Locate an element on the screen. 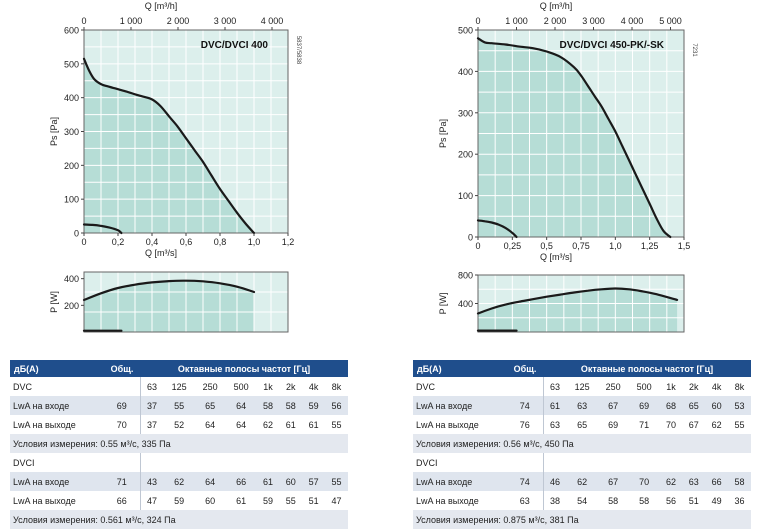  y-tick-label: 800 is located at coordinates (465, 276).